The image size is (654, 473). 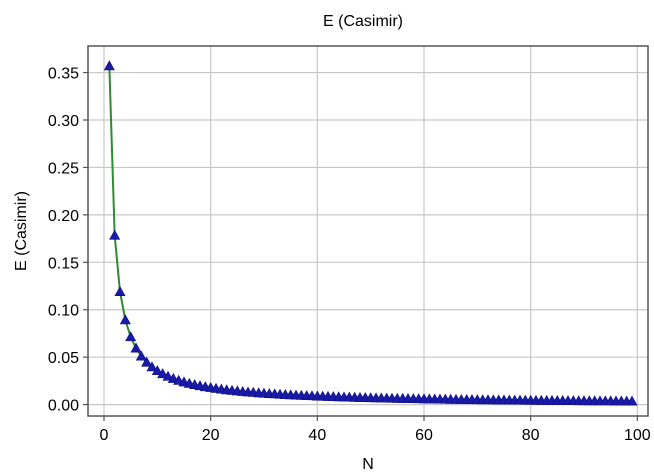 I want to click on y-tick-label: 0.00, so click(x=63, y=406).